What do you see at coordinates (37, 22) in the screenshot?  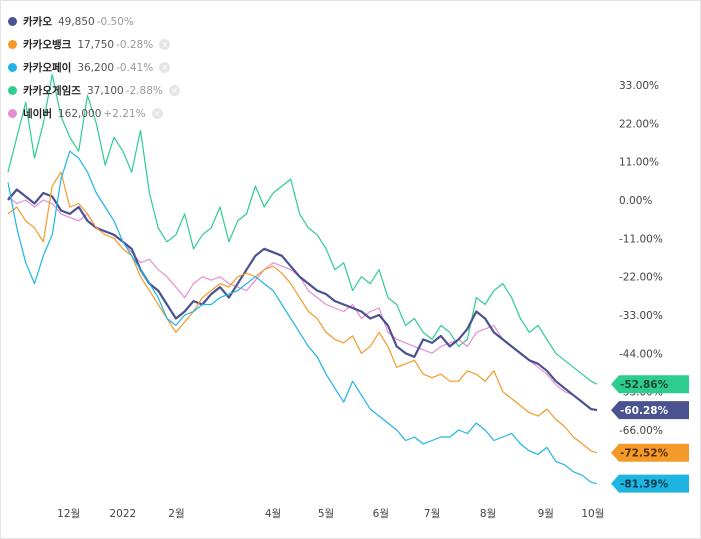 I see `legend-stock-name: 카카오` at bounding box center [37, 22].